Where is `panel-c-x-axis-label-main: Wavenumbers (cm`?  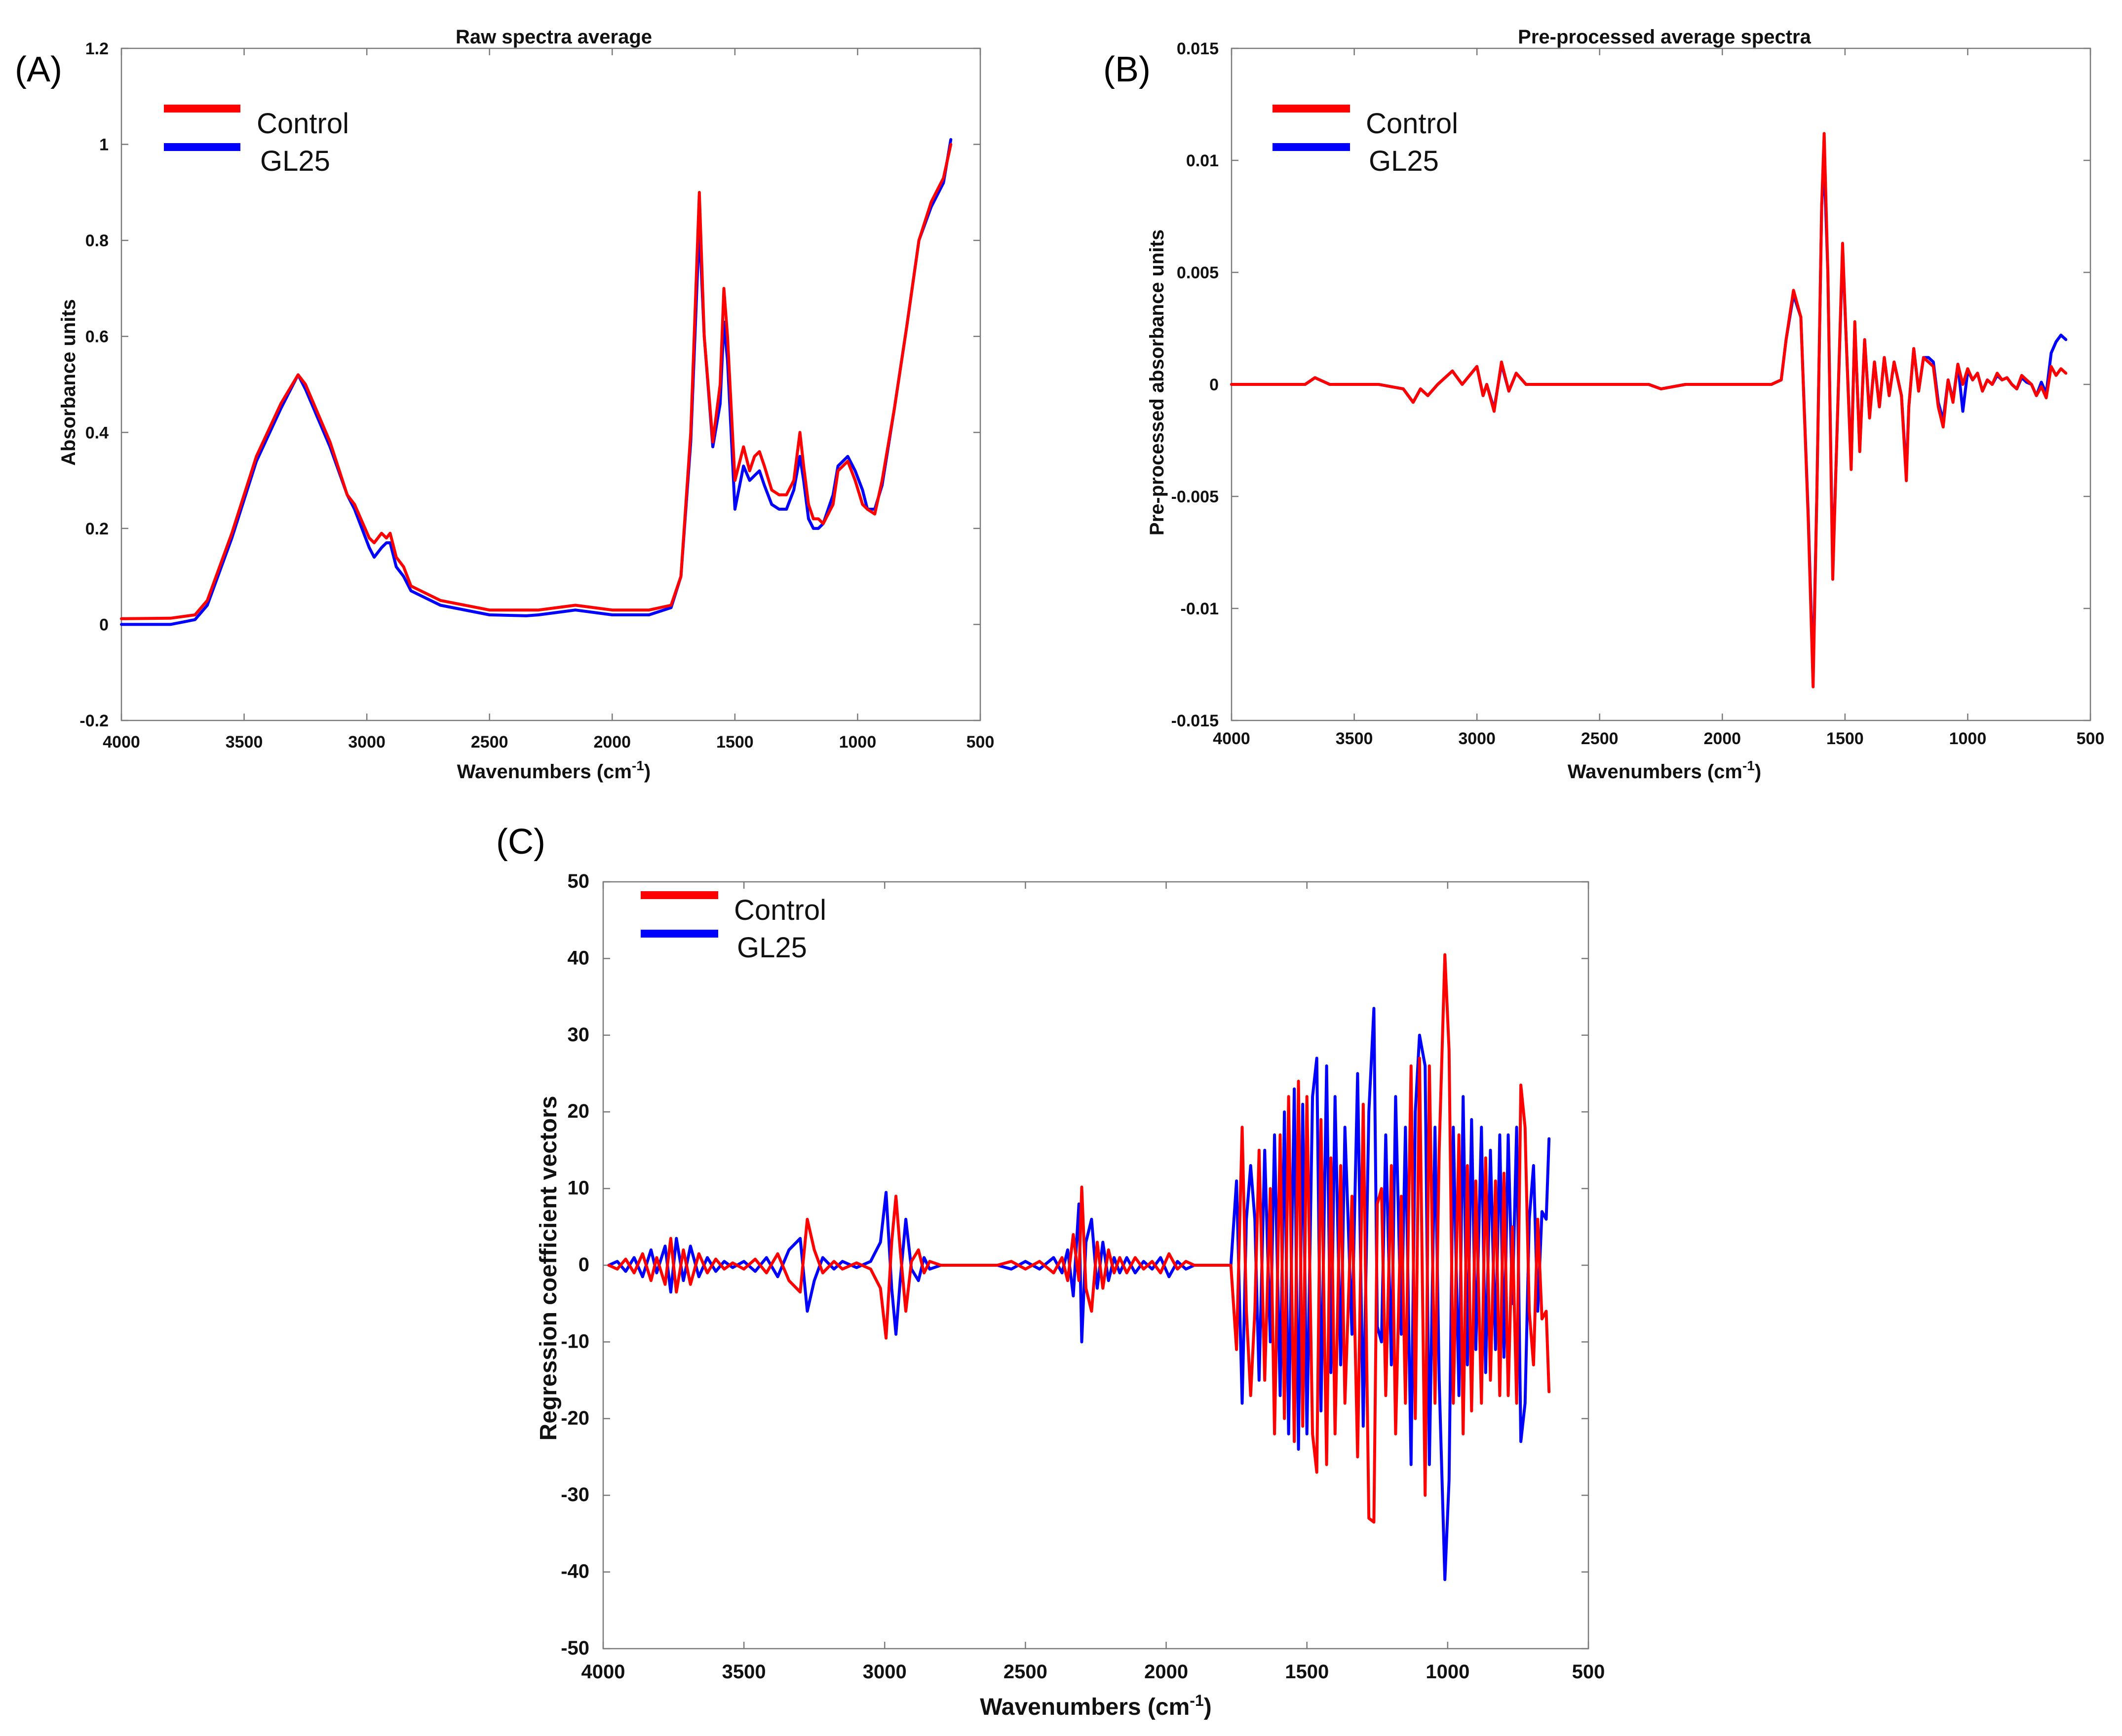
panel-c-x-axis-label-main: Wavenumbers (cm is located at coordinates (1085, 1707).